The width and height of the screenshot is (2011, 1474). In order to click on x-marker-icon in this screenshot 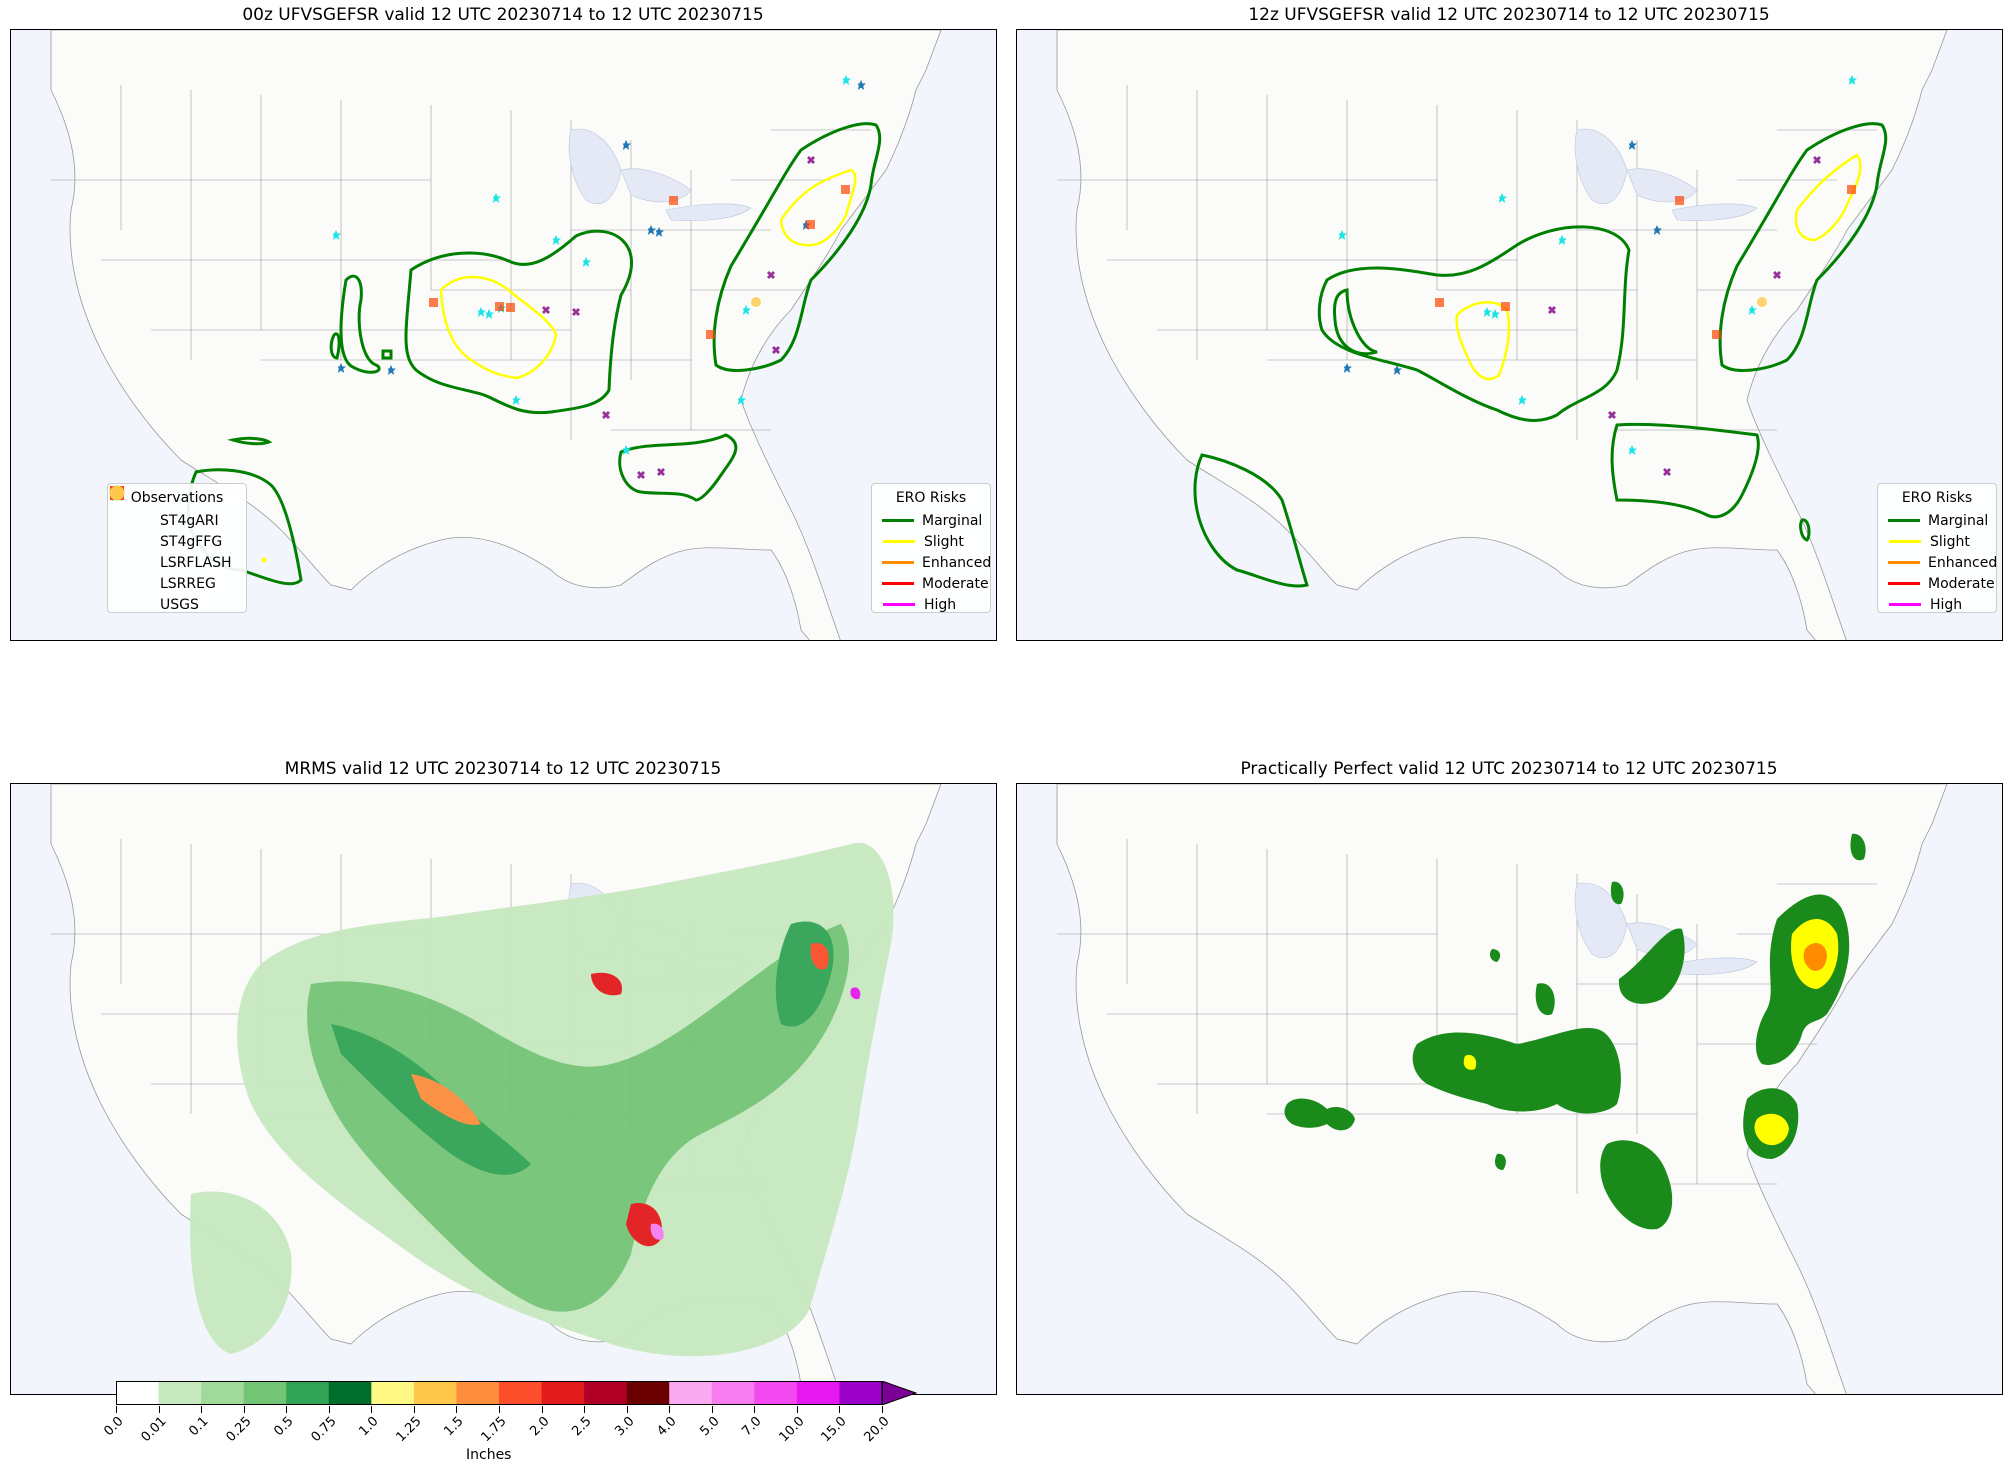, I will do `click(131, 529)`.